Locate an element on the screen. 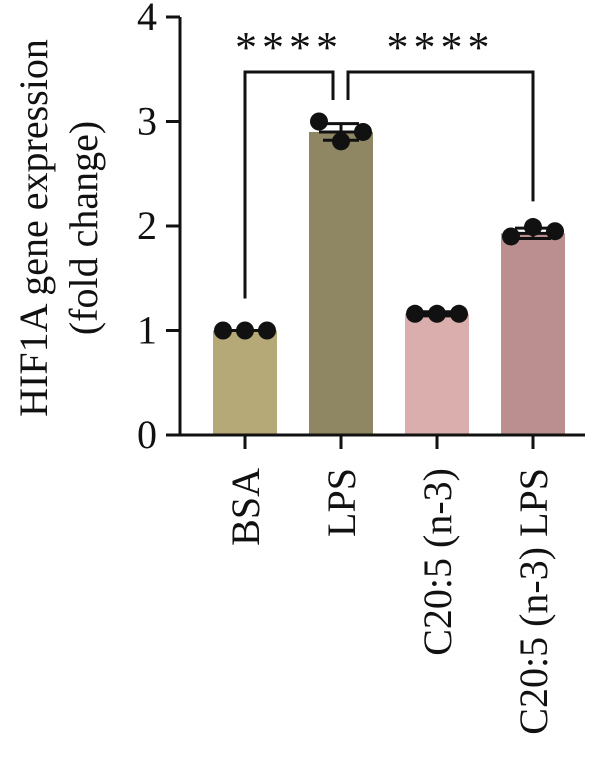  significance-label-1: **** is located at coordinates (441, 47).